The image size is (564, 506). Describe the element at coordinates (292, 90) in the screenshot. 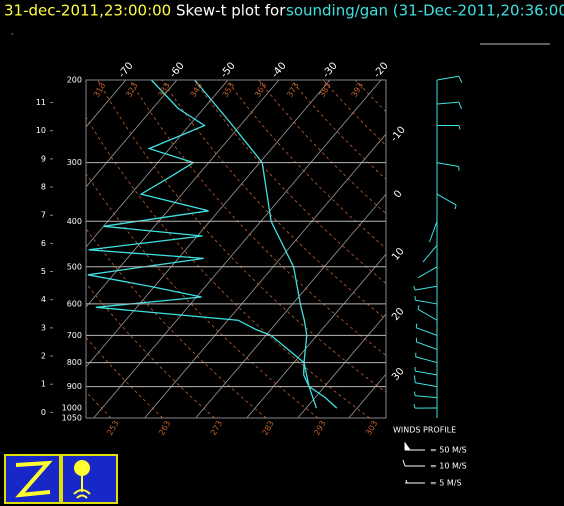

I see `dry-adiabat-label: 373` at that location.